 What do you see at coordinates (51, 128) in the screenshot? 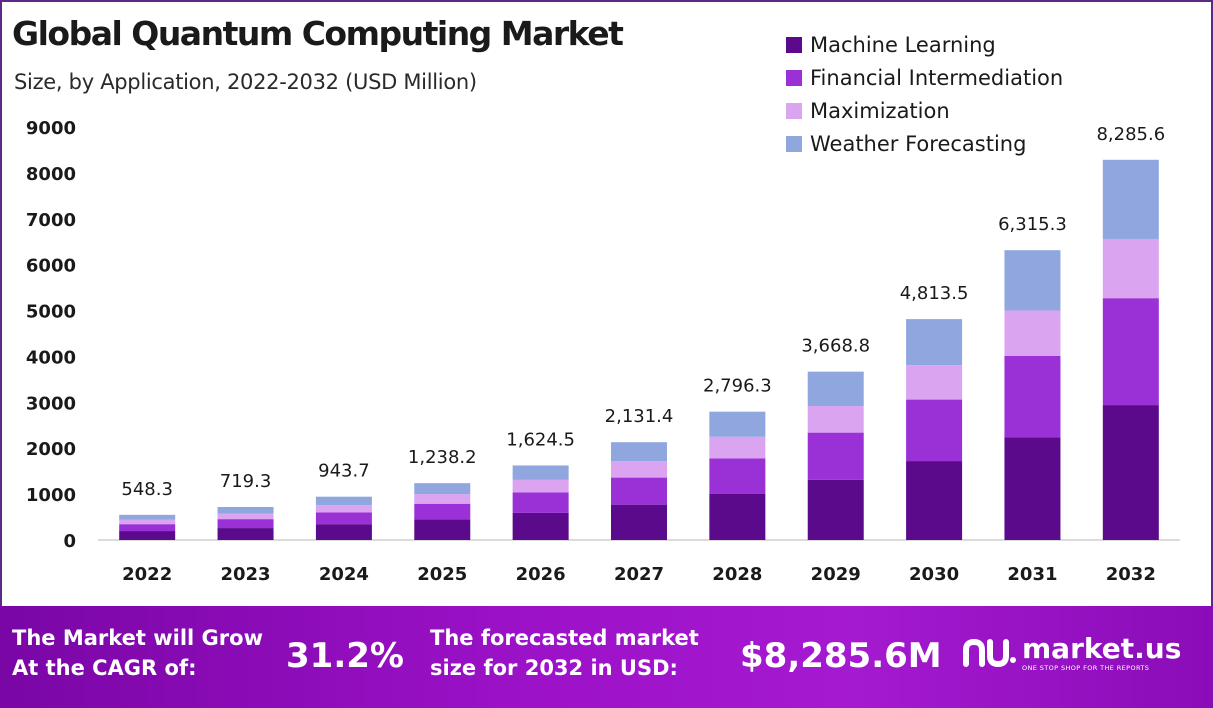
I see `y-tick-label: 9000` at bounding box center [51, 128].